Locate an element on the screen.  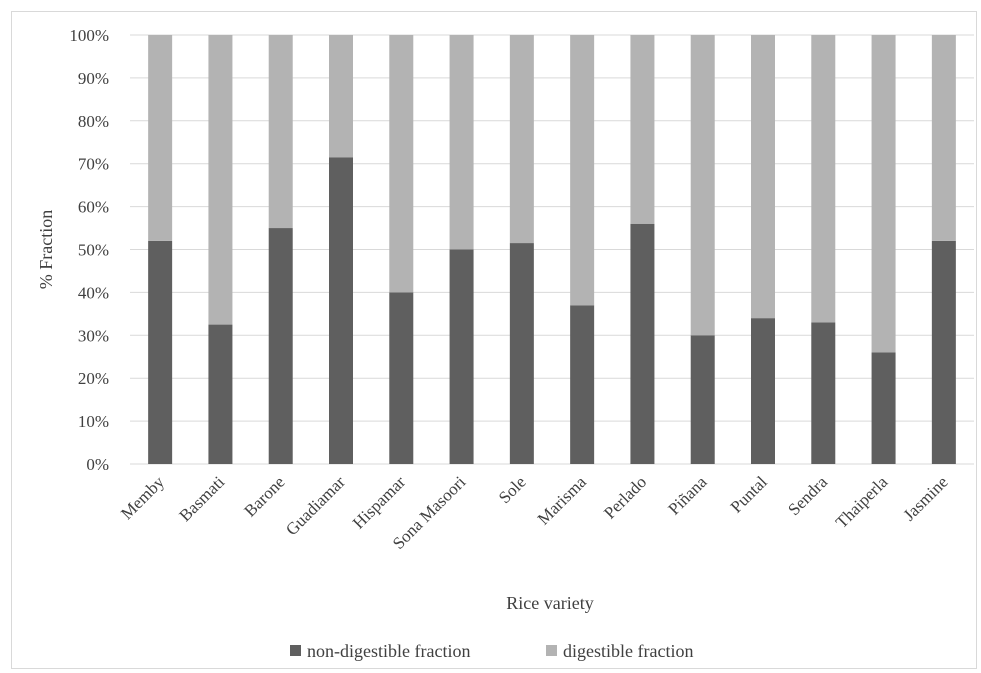
y-tick-label: 30% is located at coordinates (93, 335).